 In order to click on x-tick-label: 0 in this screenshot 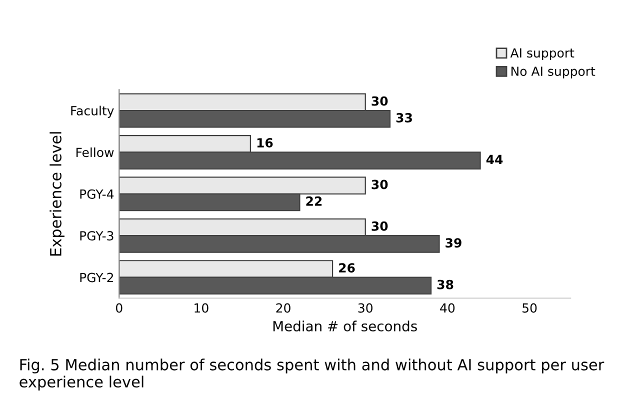, I will do `click(119, 308)`.